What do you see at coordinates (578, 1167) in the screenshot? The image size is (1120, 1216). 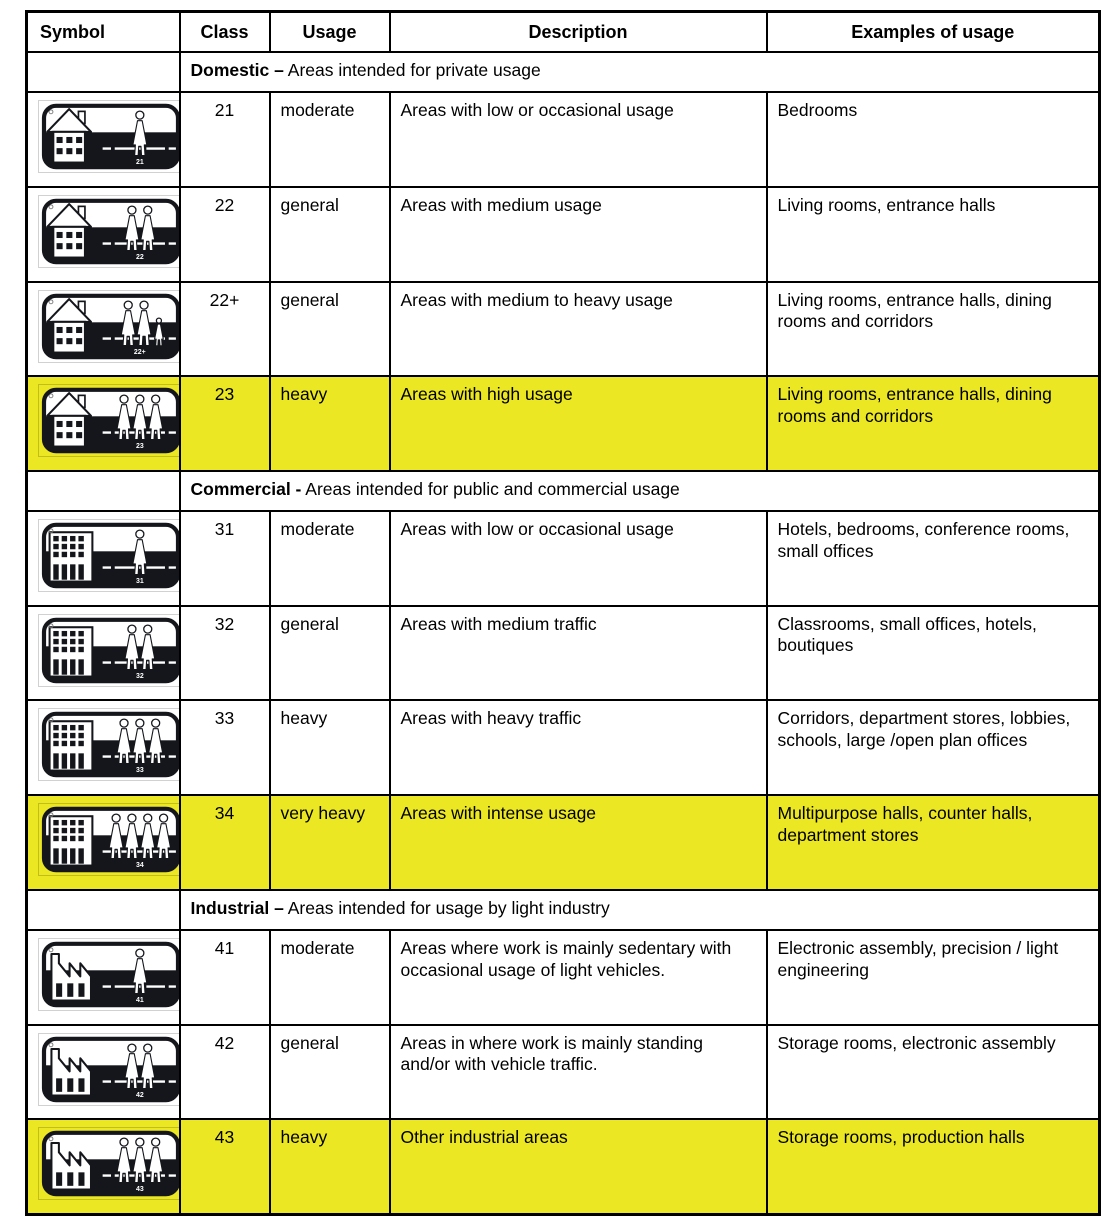 I see `description-cell: Other industrial areas` at bounding box center [578, 1167].